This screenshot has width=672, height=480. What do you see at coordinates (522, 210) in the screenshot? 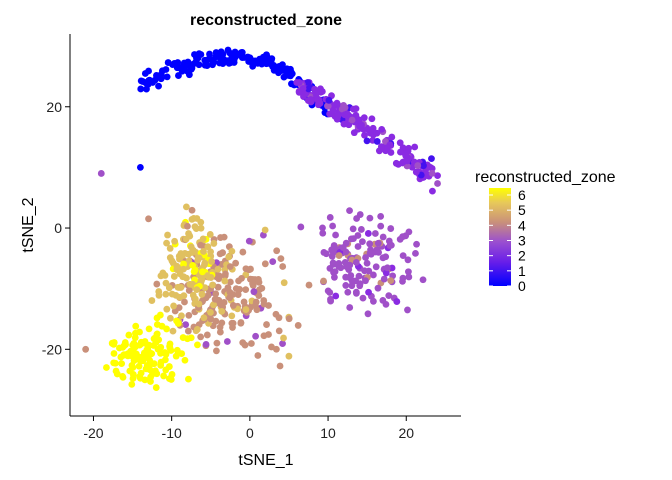
I see `colorbar-tick-label: 5` at bounding box center [522, 210].